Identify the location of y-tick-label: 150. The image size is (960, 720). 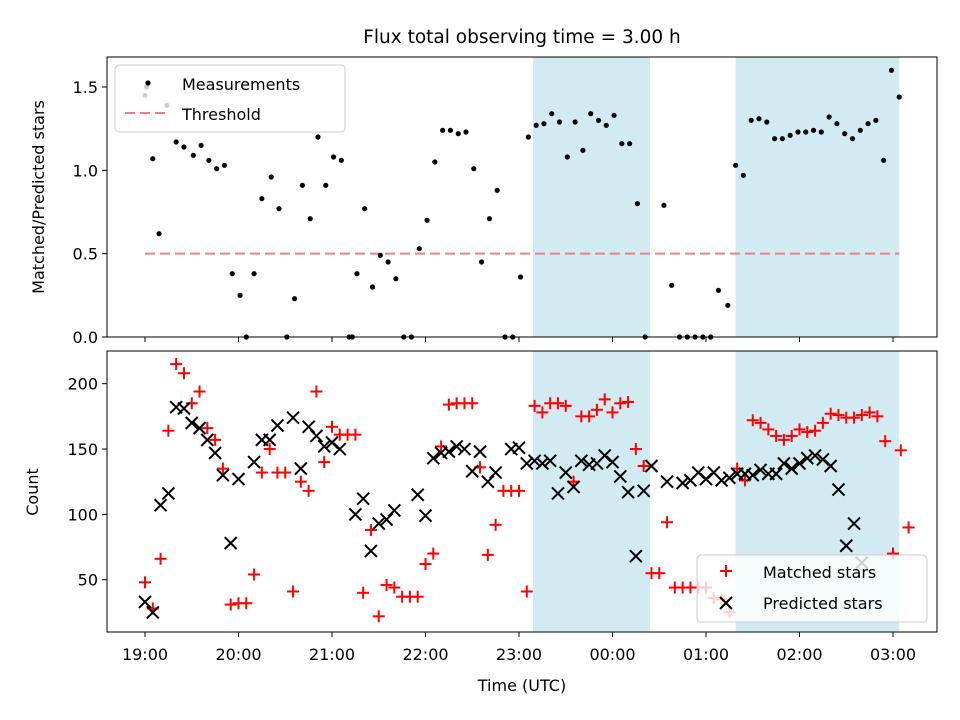
(82, 449).